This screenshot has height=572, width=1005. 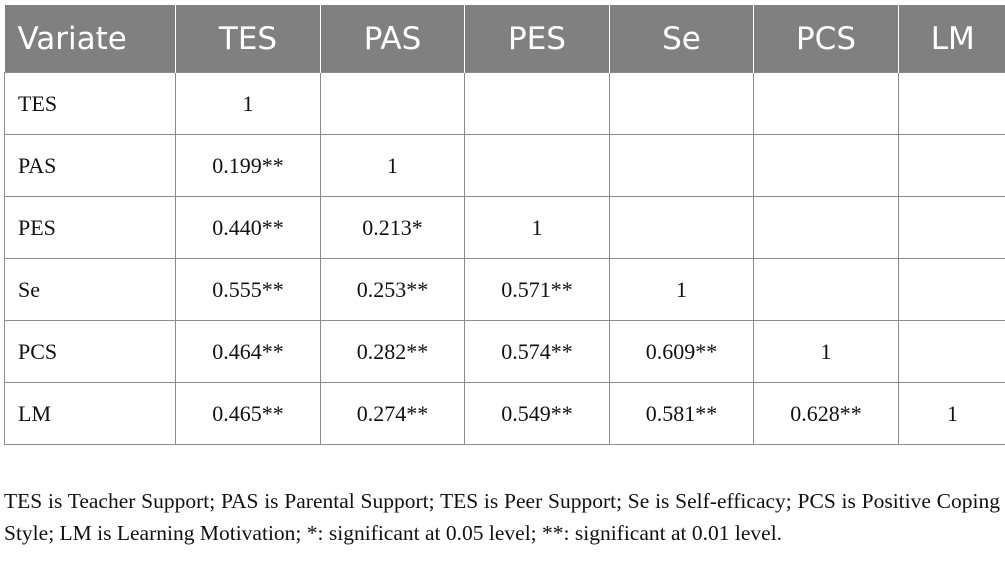 I want to click on table-cell: 0.555**, so click(x=248, y=289).